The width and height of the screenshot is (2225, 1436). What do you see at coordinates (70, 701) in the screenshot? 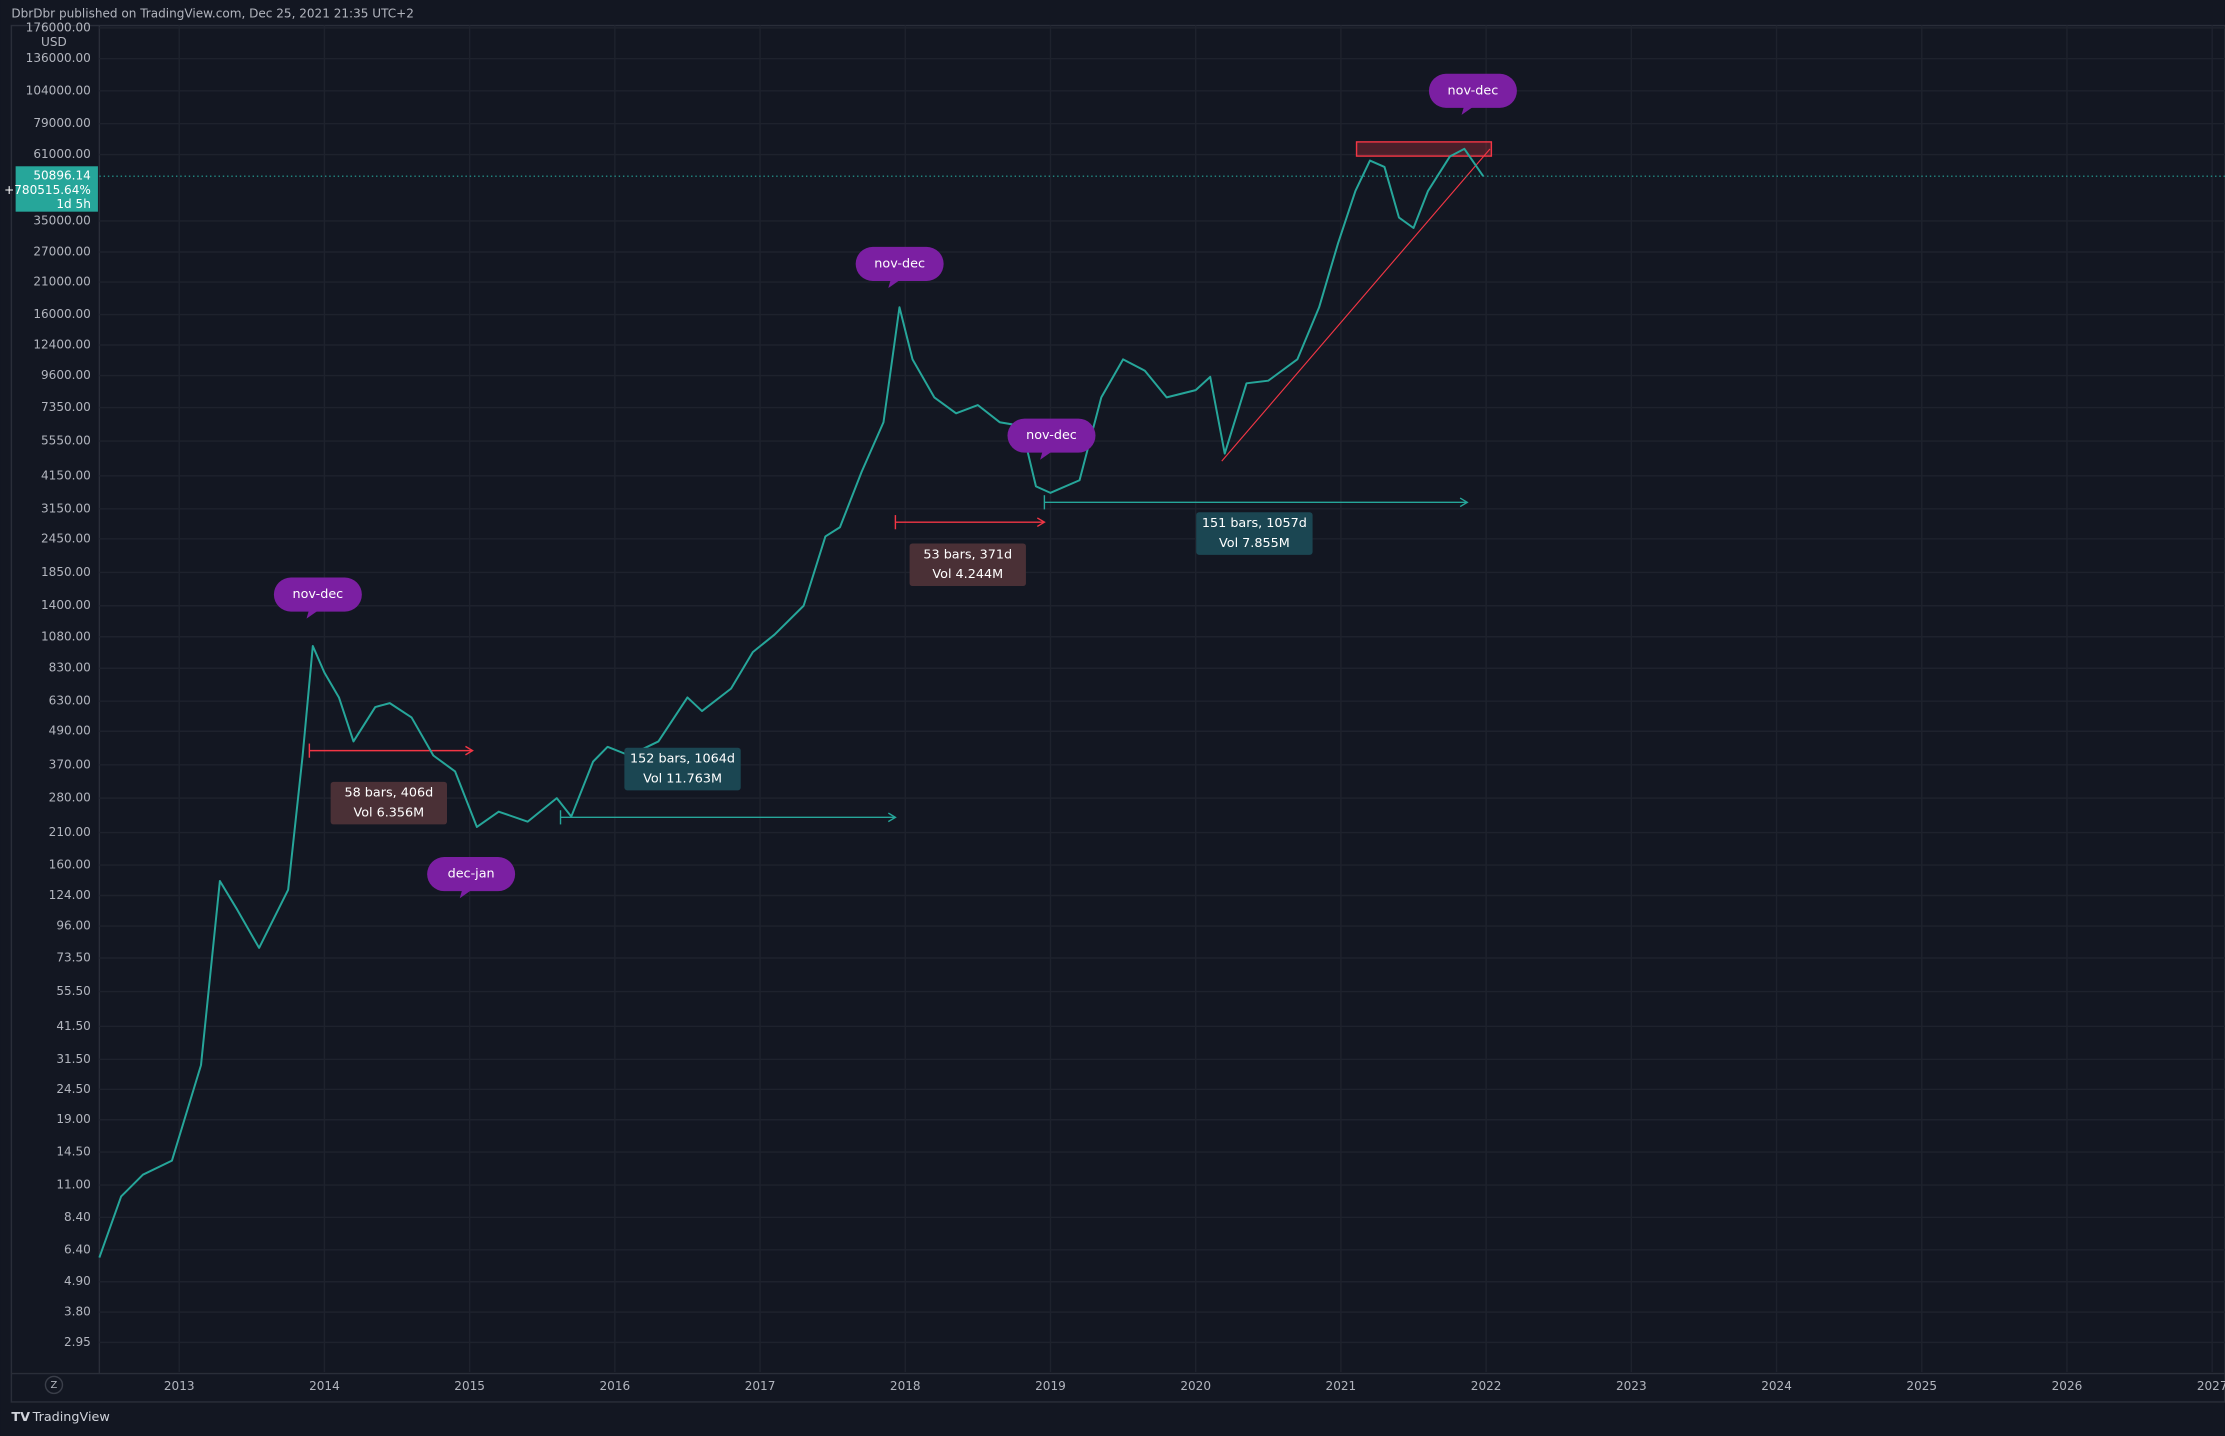
I see `y-tick-label: 630.00` at bounding box center [70, 701].